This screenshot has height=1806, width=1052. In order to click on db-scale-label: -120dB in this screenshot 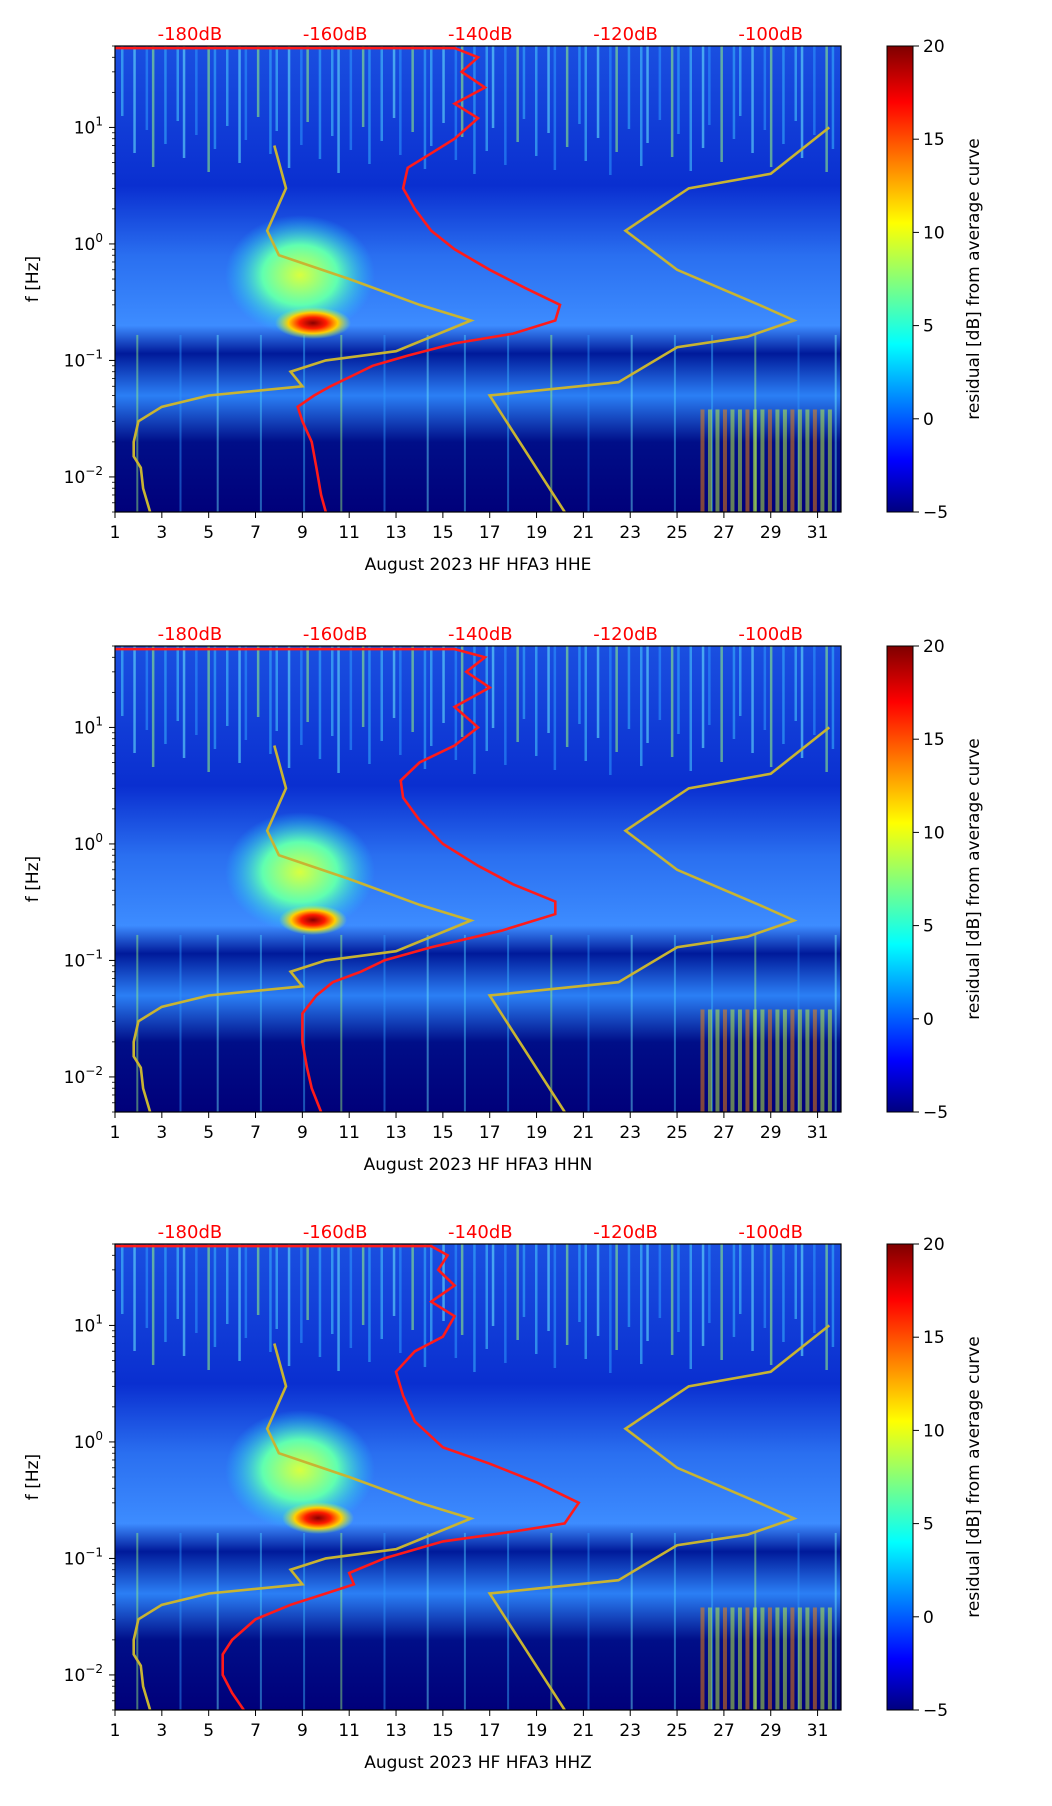, I will do `click(625, 634)`.